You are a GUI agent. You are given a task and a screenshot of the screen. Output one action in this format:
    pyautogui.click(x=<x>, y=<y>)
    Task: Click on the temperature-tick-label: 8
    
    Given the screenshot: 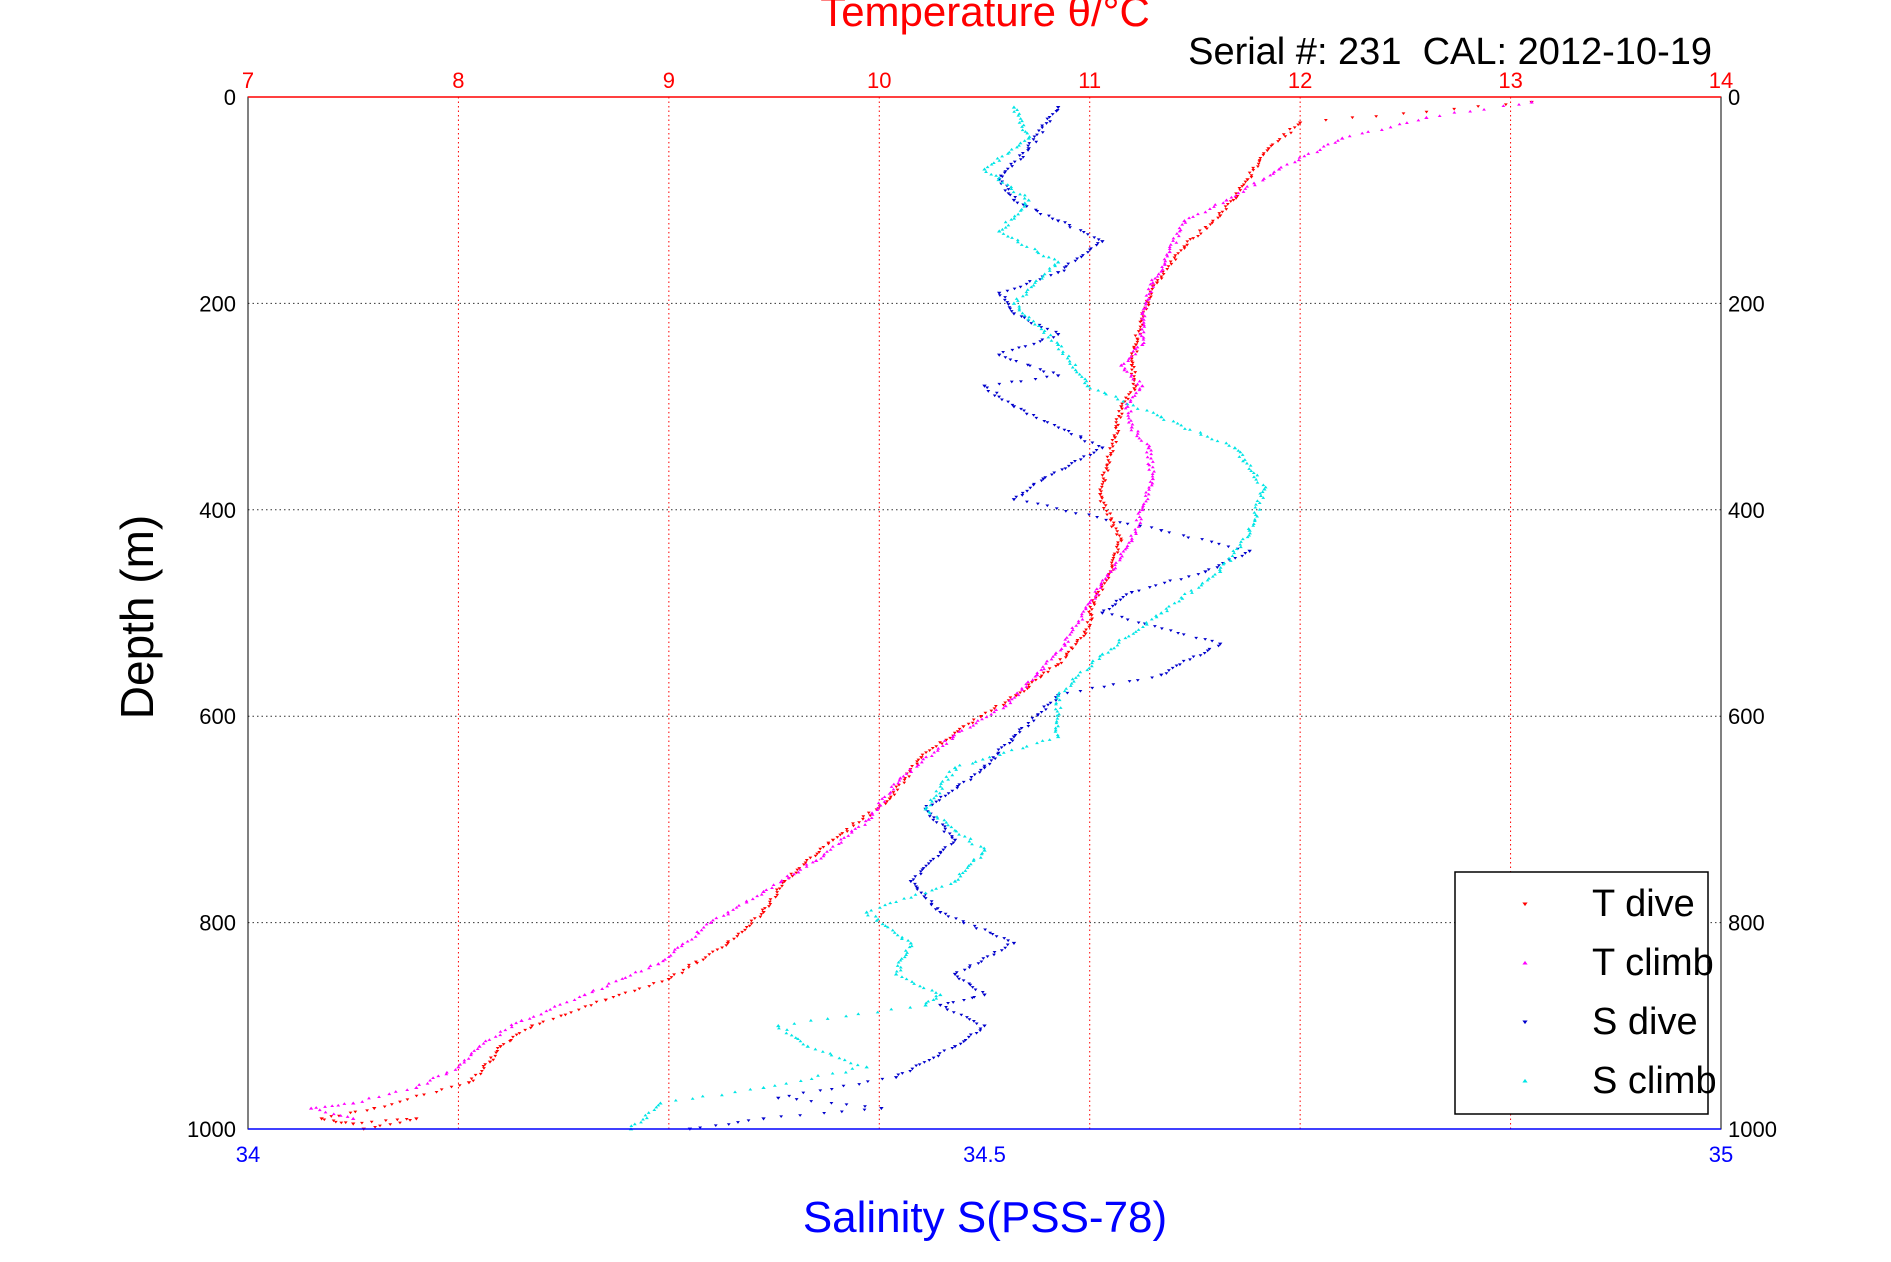 What is the action you would take?
    pyautogui.click(x=458, y=80)
    